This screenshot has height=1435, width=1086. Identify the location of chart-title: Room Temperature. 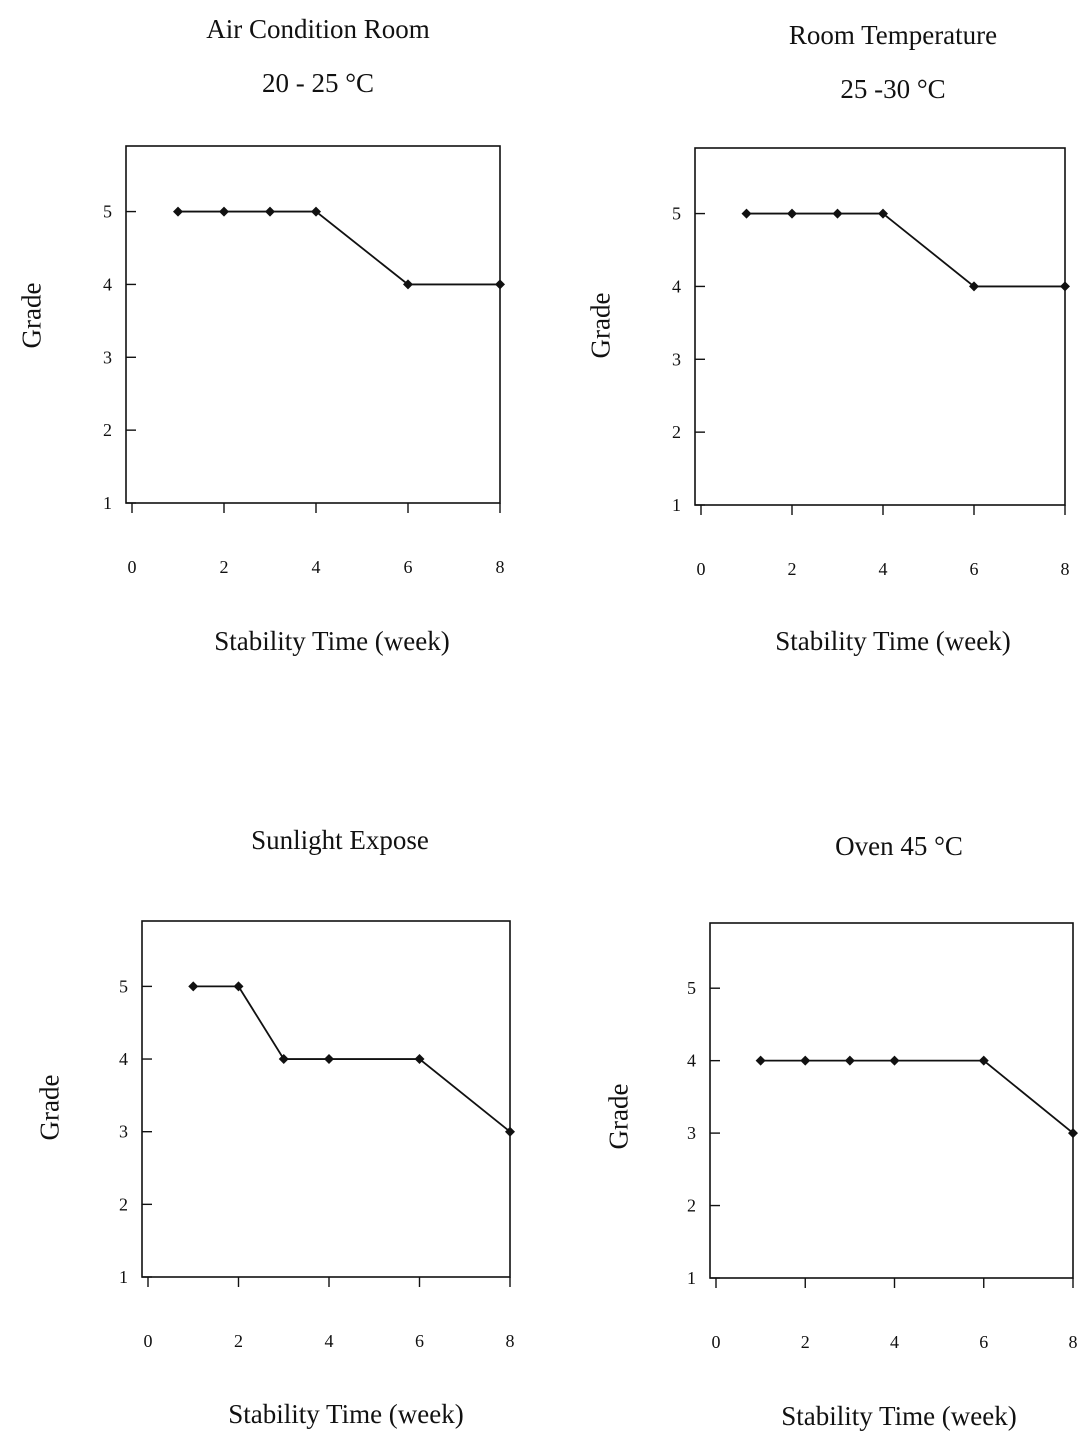
(893, 35).